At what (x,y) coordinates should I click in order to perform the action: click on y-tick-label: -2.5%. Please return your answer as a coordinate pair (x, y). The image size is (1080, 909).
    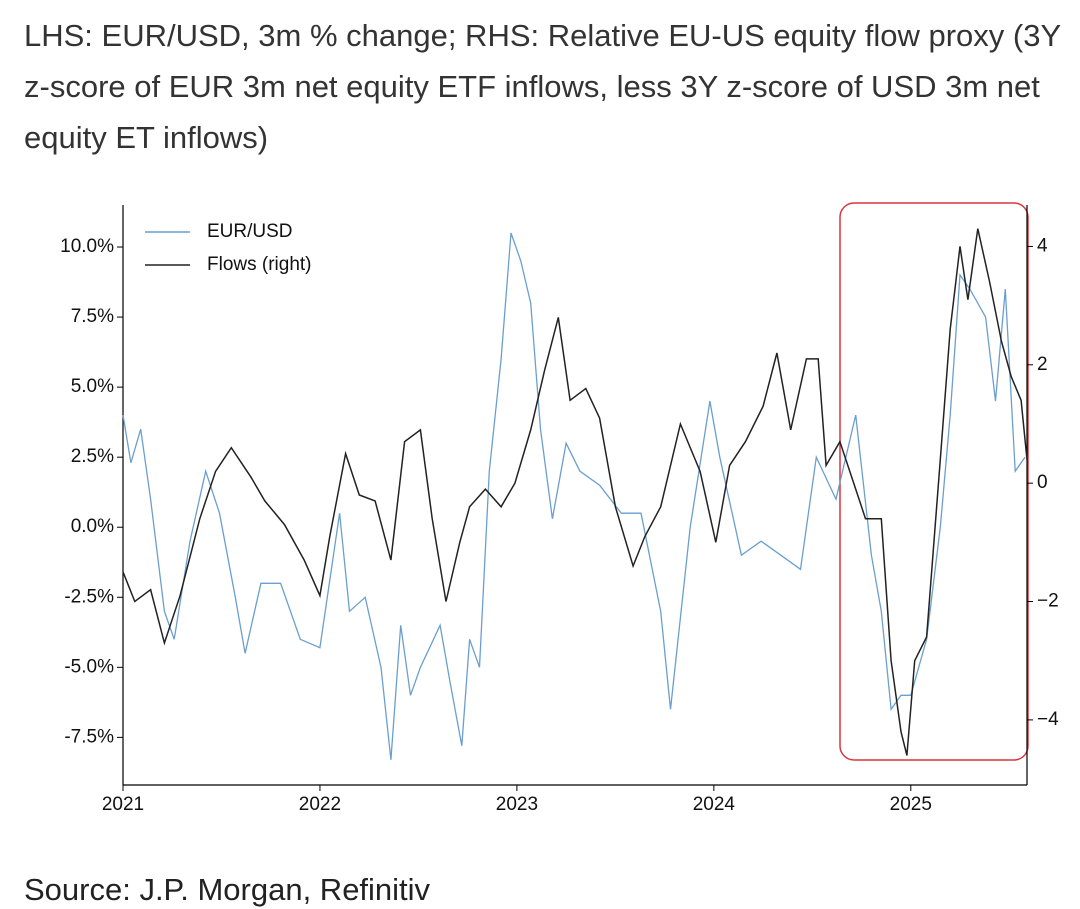
    Looking at the image, I should click on (89, 596).